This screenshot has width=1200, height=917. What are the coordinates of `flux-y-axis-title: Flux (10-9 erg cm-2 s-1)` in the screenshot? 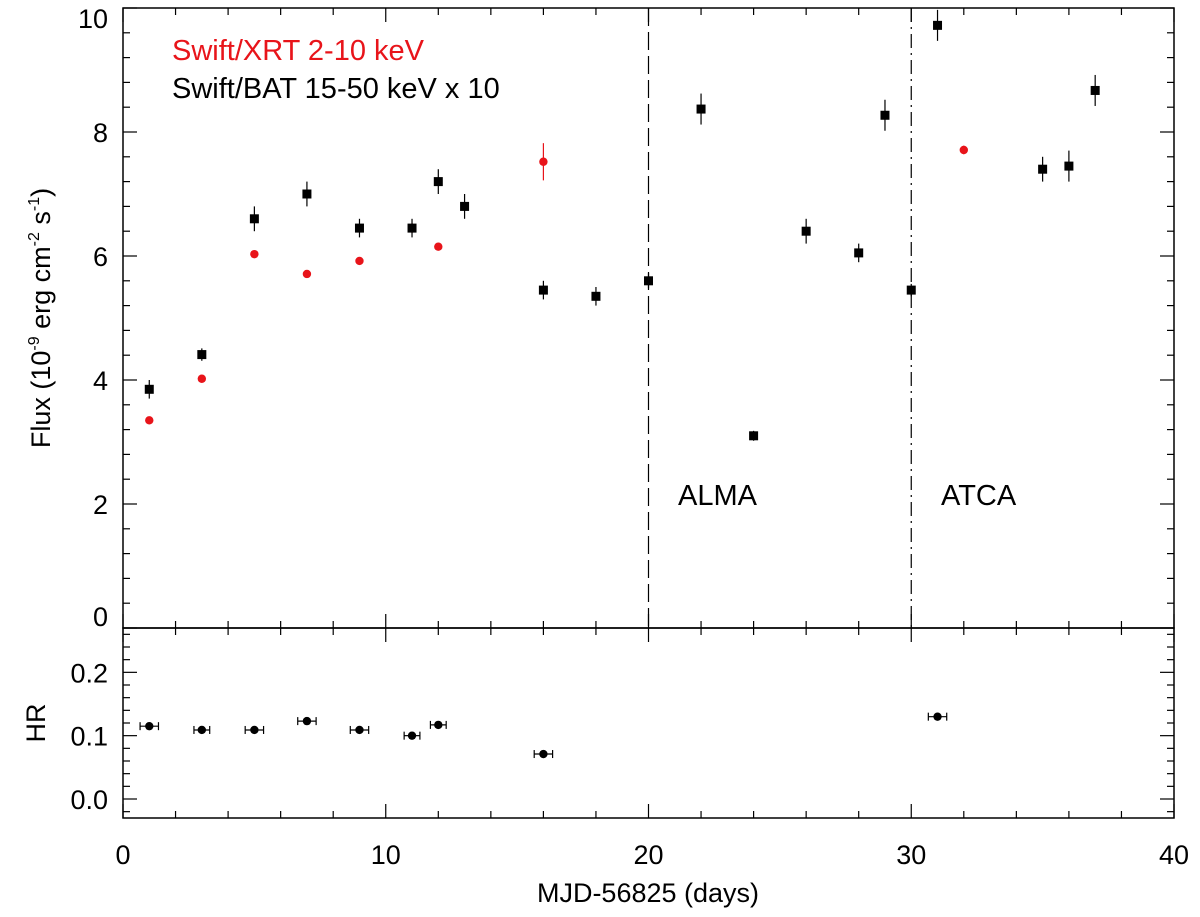 It's located at (41, 318).